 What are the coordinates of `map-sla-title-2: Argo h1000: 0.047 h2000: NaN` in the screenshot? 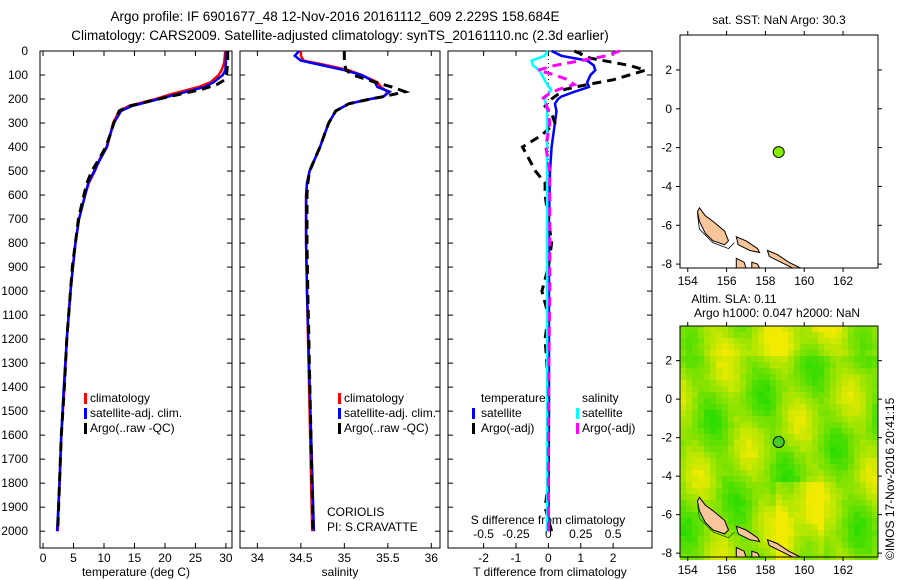 It's located at (777, 313).